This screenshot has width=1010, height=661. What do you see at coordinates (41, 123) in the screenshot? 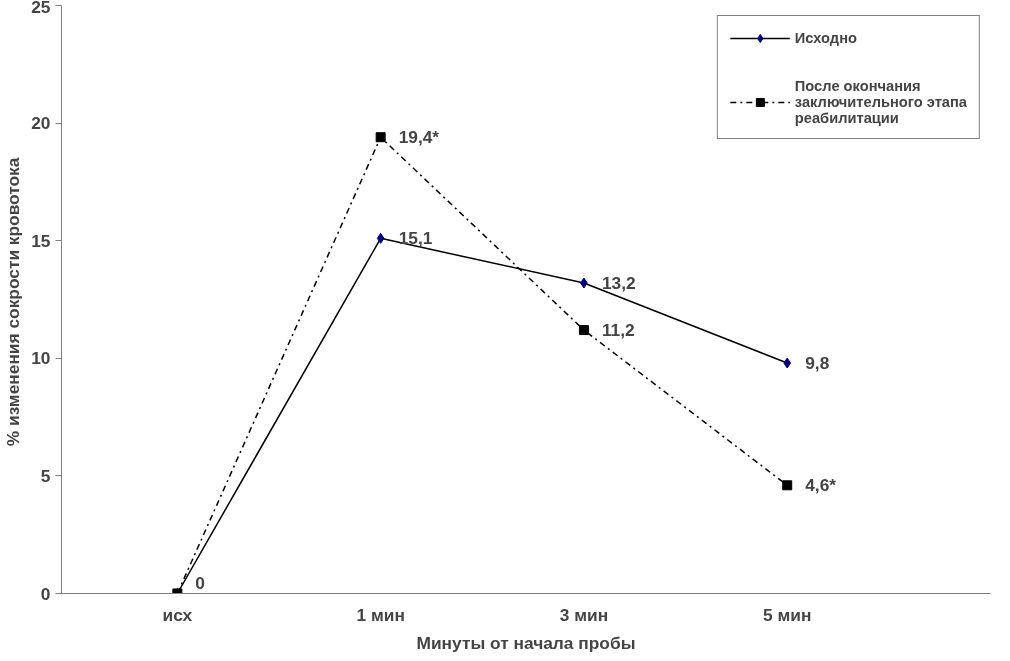
I see `y-tick-label: 20` at bounding box center [41, 123].